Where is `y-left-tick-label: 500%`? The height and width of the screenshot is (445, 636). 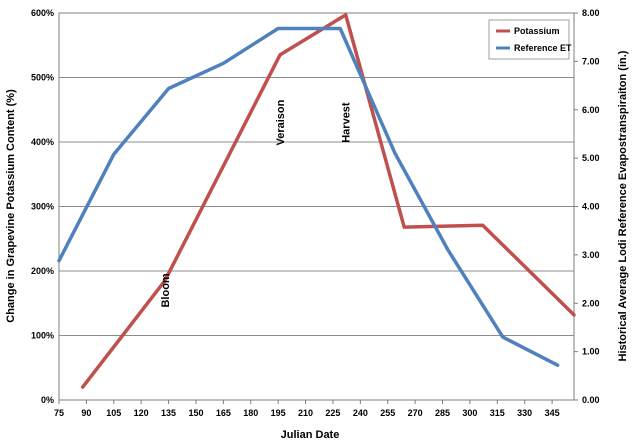
y-left-tick-label: 500% is located at coordinates (42, 78).